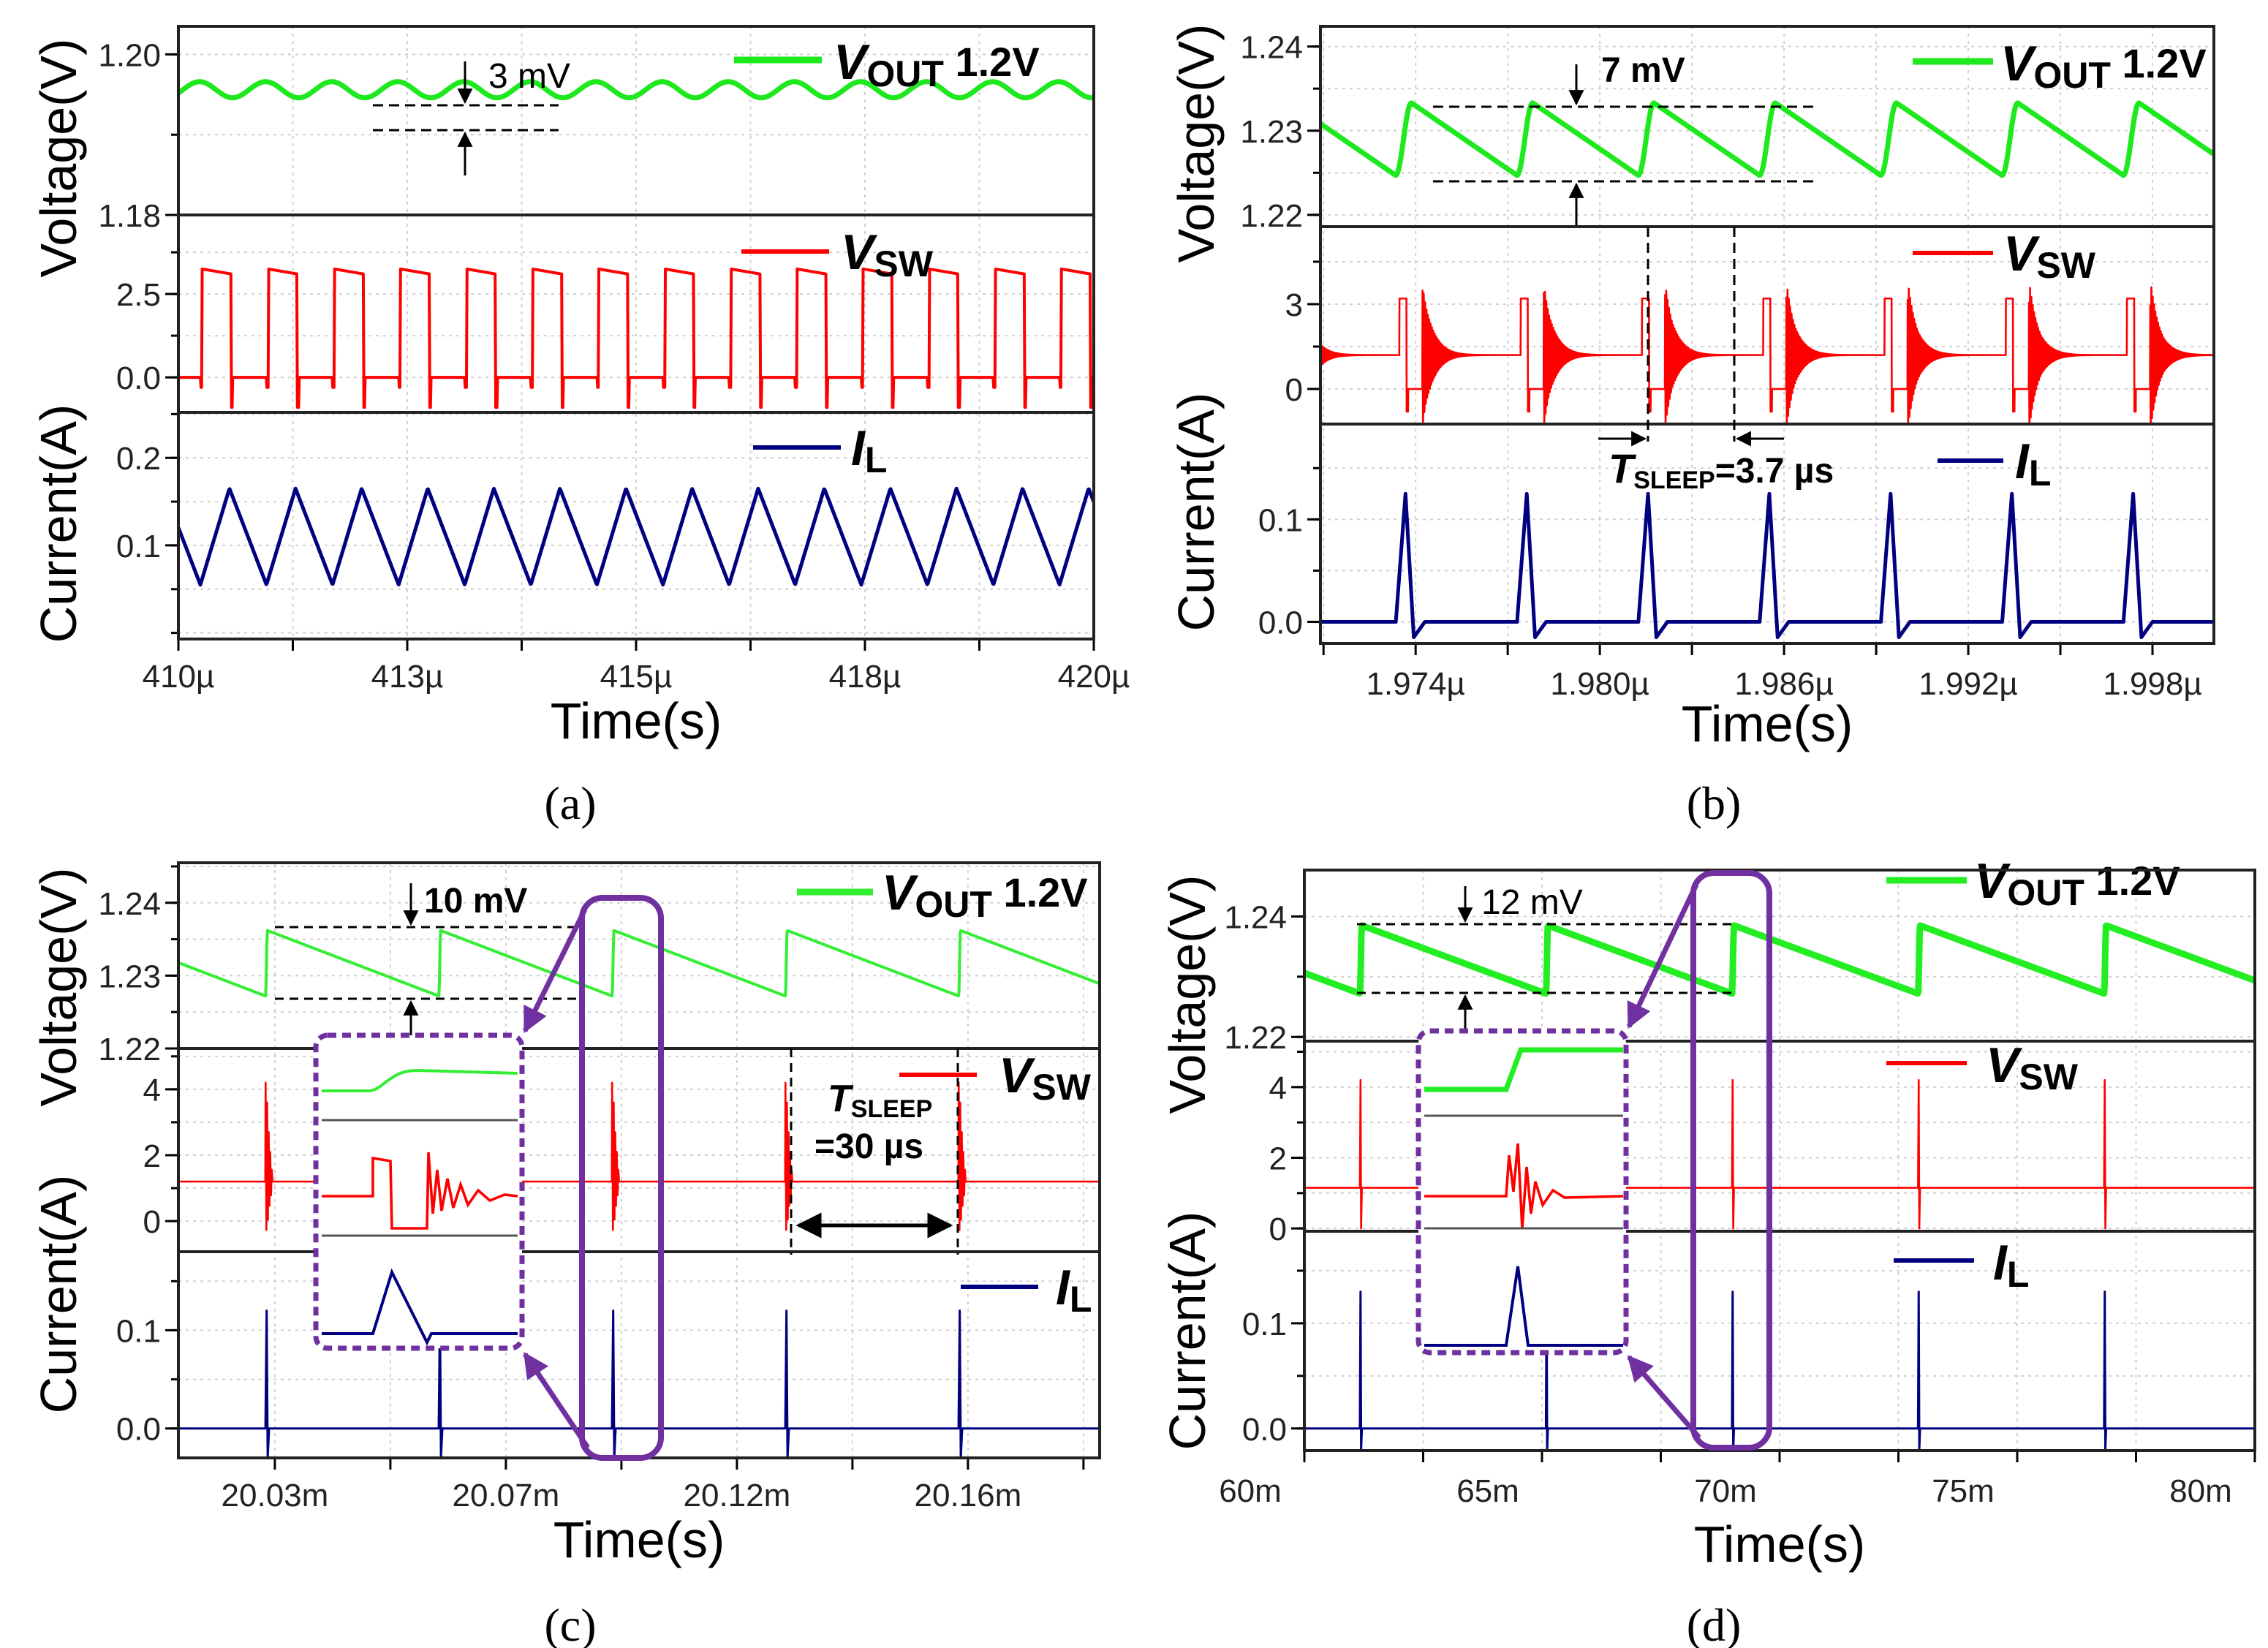 This screenshot has width=2268, height=1648. I want to click on x-tick-label: 418µ, so click(865, 677).